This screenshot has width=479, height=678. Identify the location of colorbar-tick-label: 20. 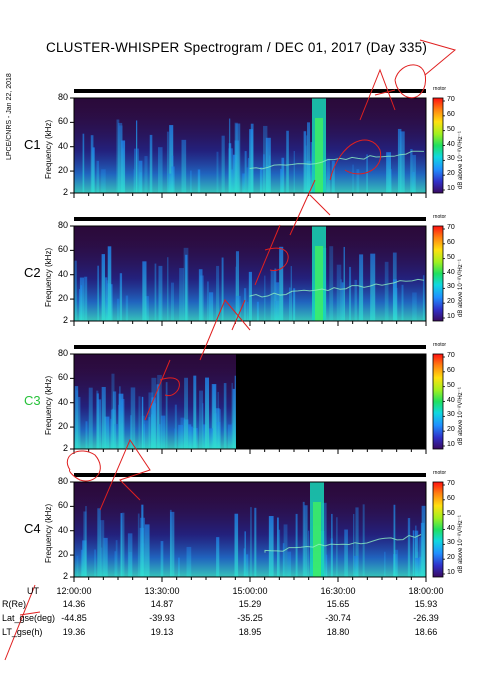
(451, 558).